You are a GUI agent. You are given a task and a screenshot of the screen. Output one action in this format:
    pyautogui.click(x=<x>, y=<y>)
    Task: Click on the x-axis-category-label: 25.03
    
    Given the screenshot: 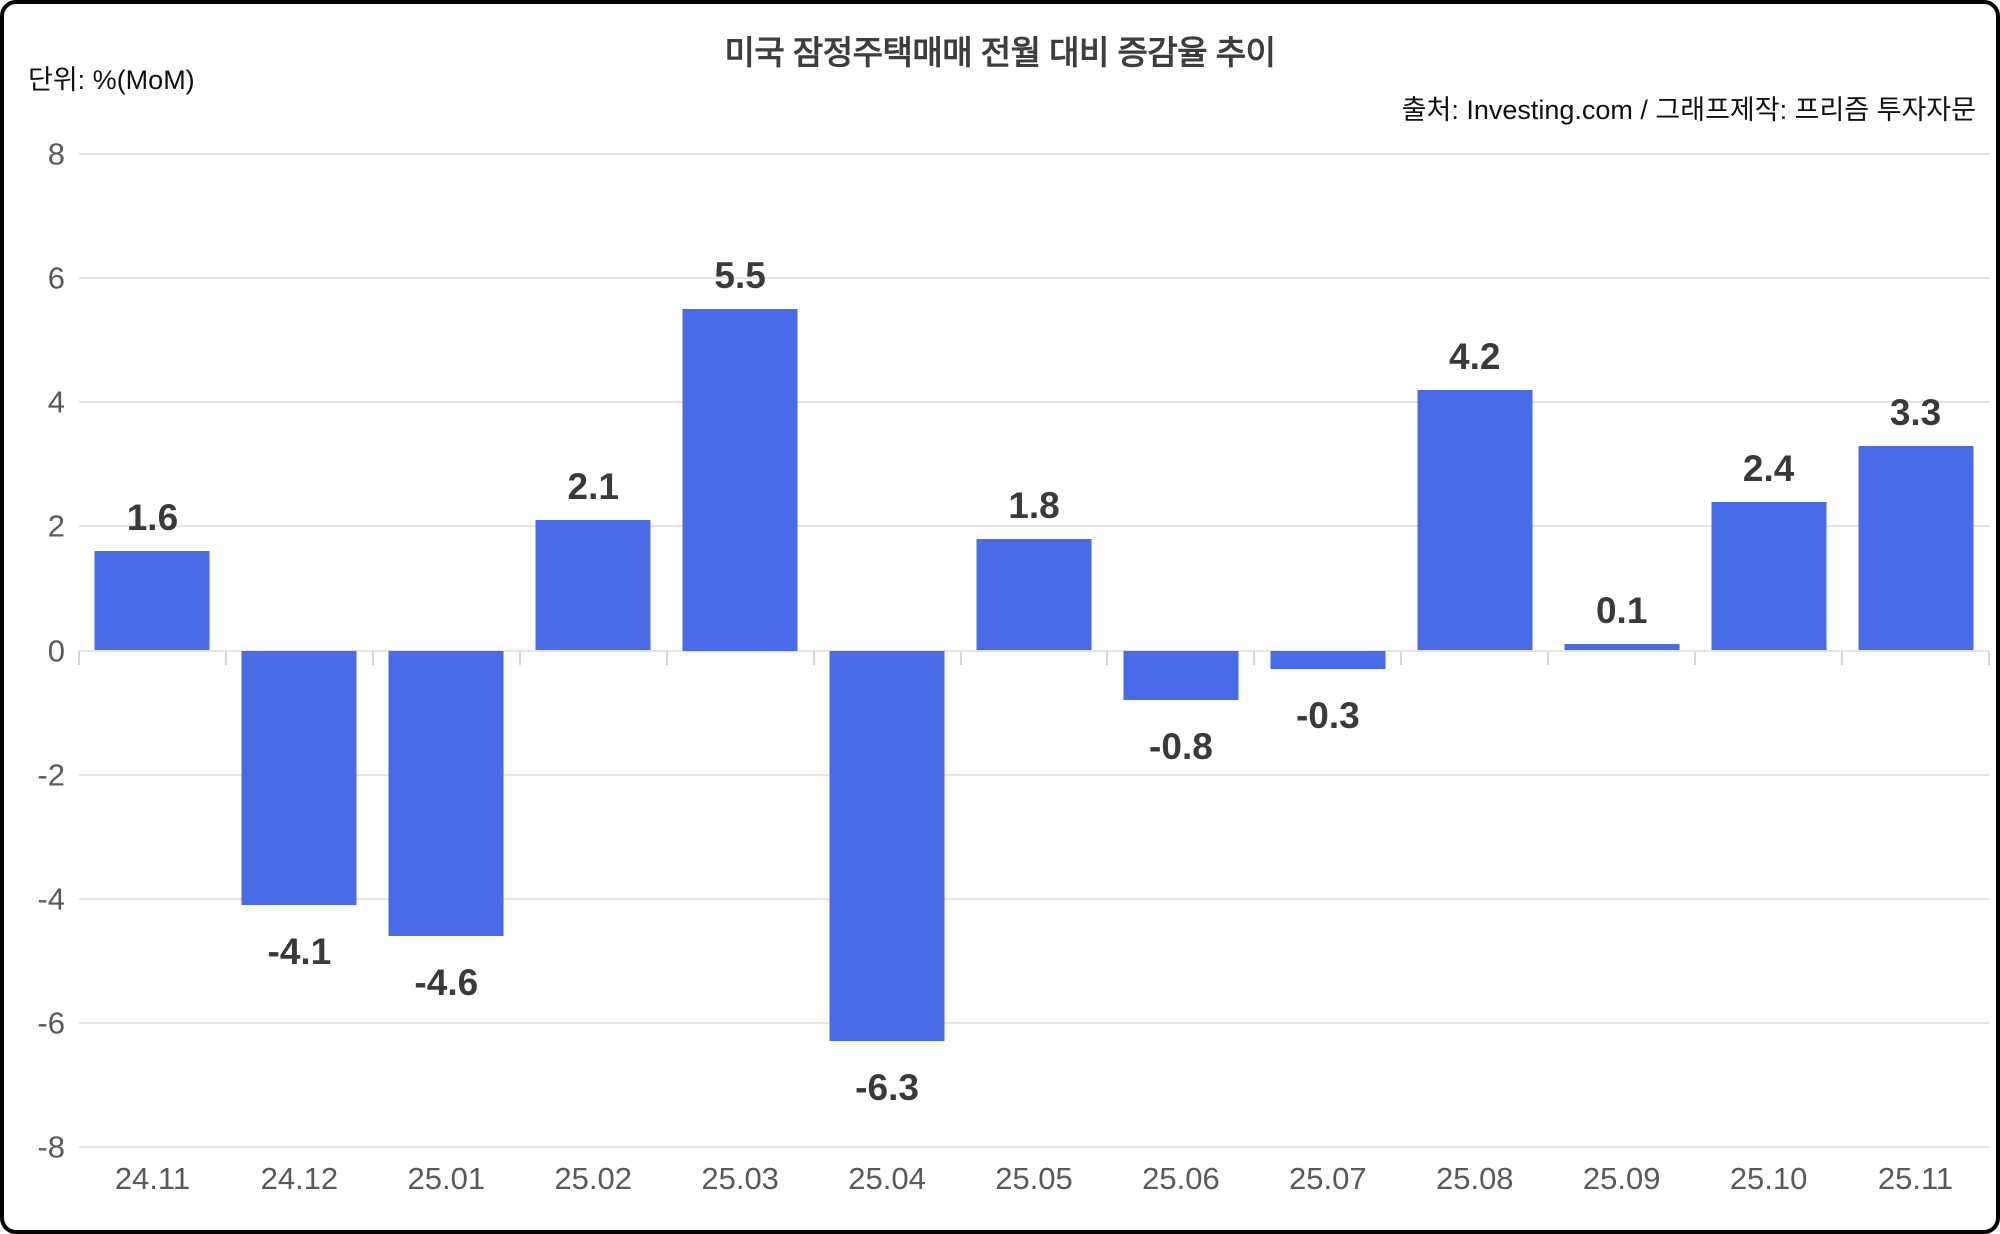 What is the action you would take?
    pyautogui.click(x=740, y=1178)
    